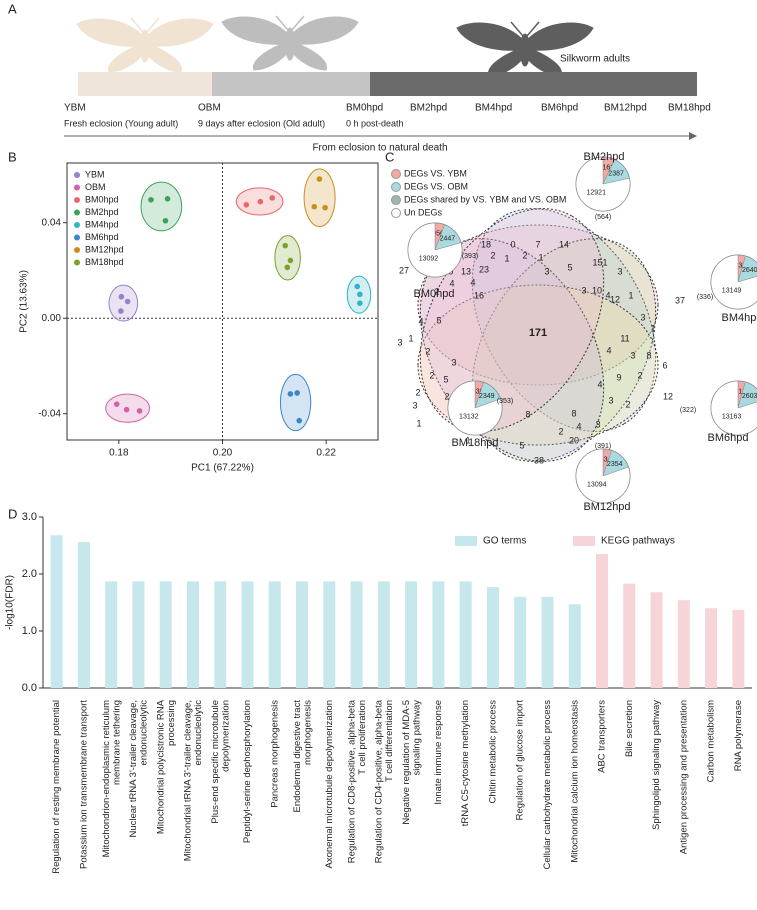  I want to click on pie-label: 2349, so click(487, 396).